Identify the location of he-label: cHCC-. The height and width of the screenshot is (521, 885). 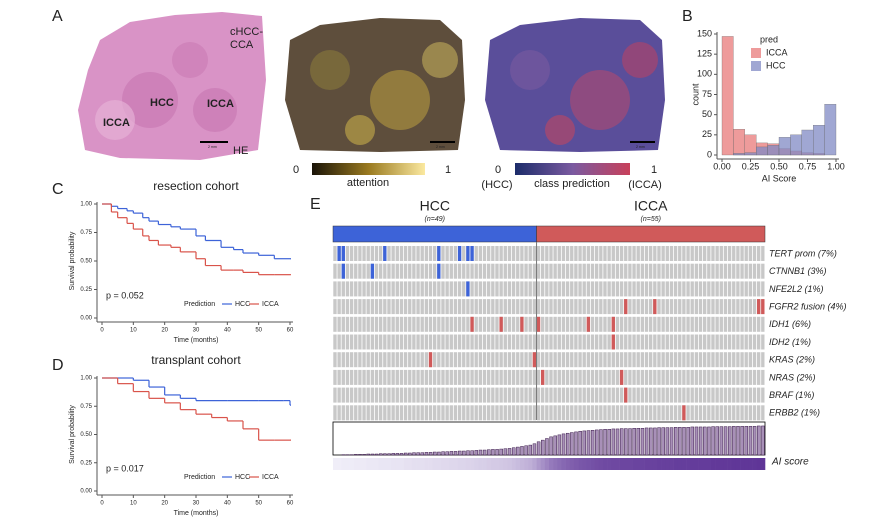
(246, 32).